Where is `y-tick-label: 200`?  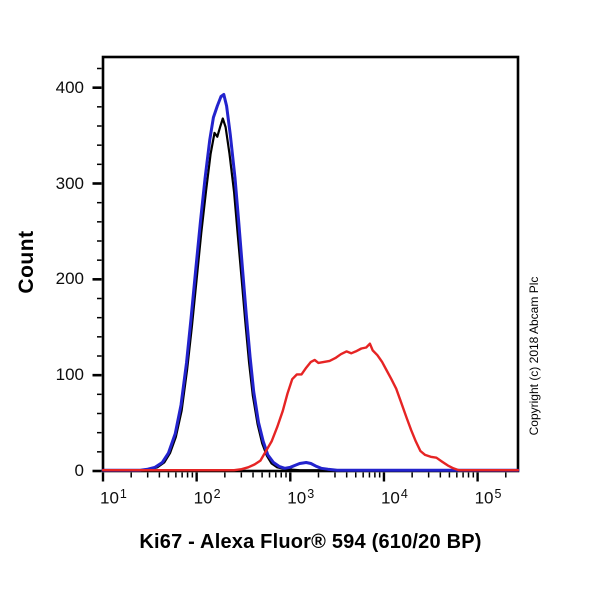 y-tick-label: 200 is located at coordinates (69, 279).